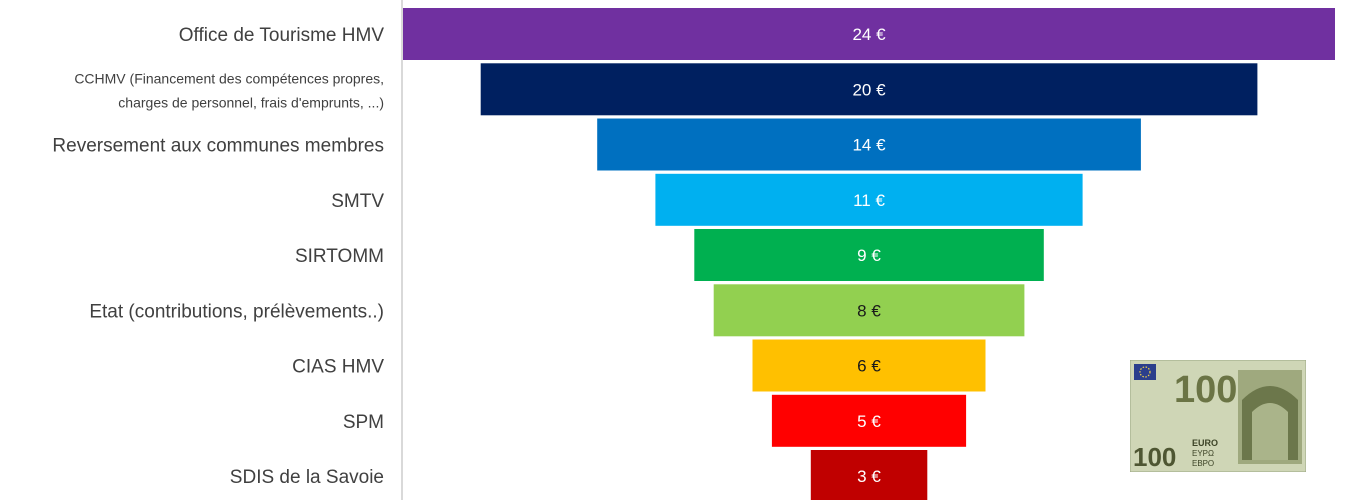  I want to click on bar-value-label: 20 €, so click(869, 89).